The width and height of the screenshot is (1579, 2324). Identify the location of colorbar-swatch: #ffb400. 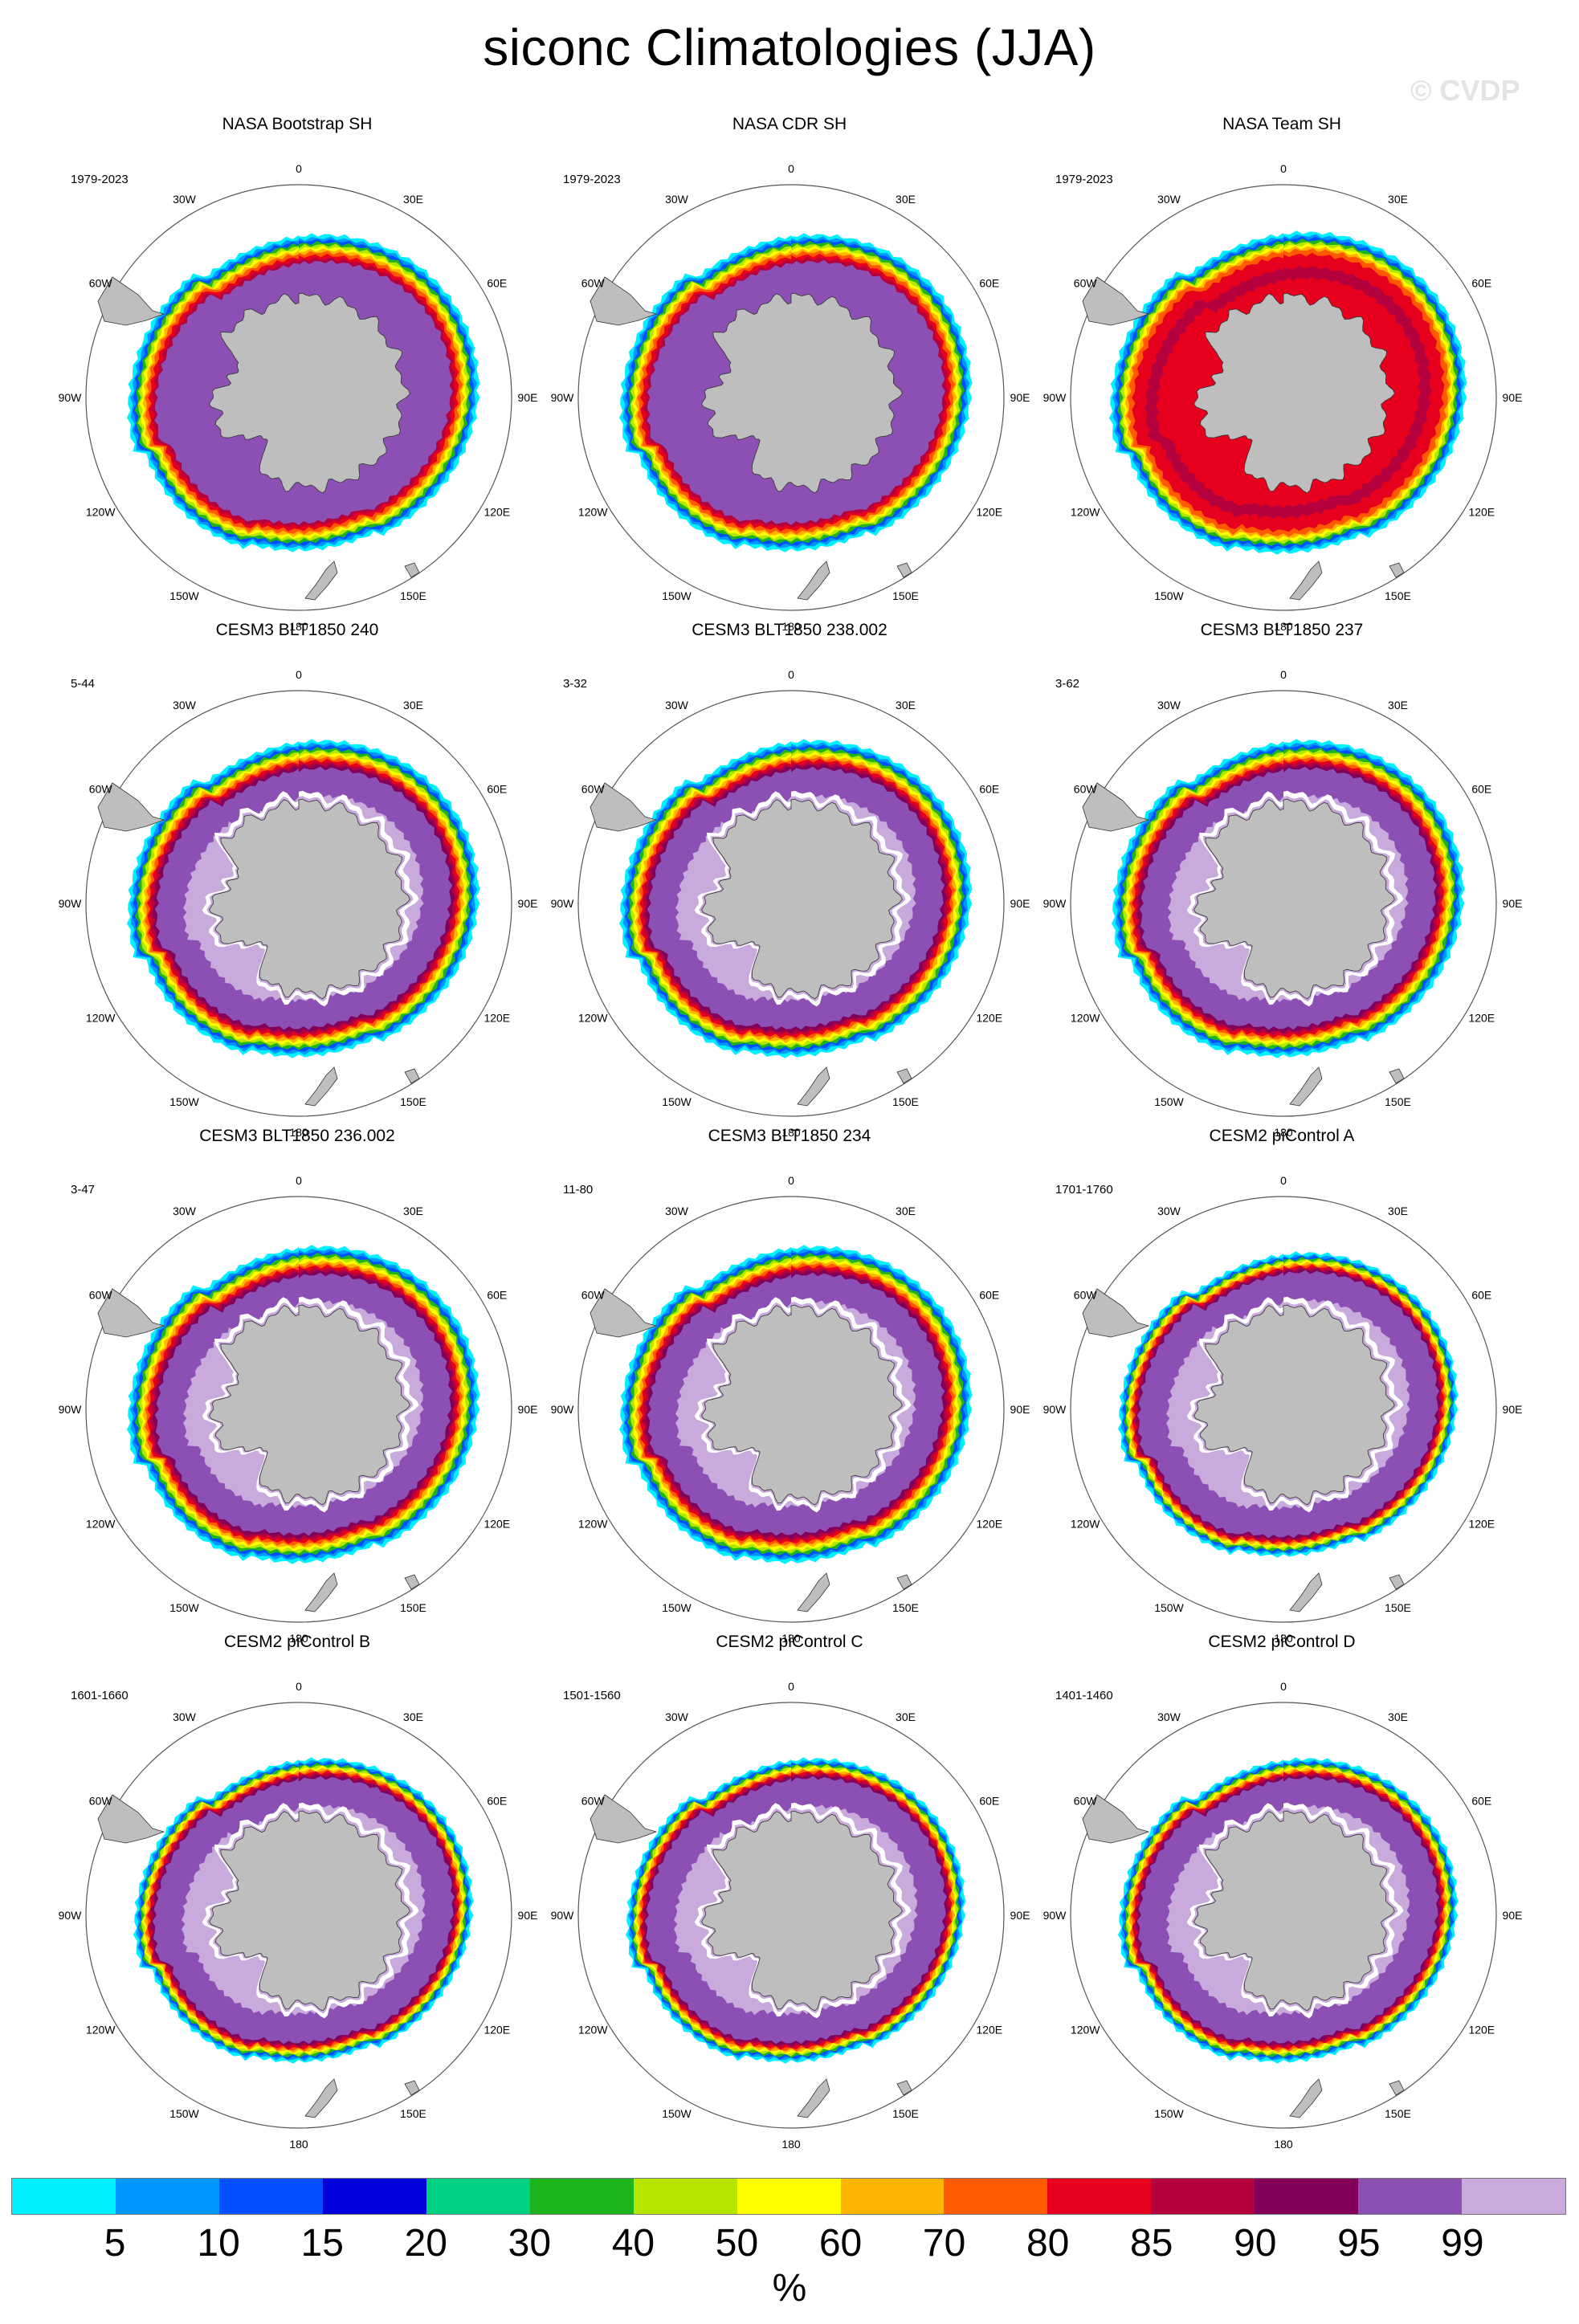
(892, 2196).